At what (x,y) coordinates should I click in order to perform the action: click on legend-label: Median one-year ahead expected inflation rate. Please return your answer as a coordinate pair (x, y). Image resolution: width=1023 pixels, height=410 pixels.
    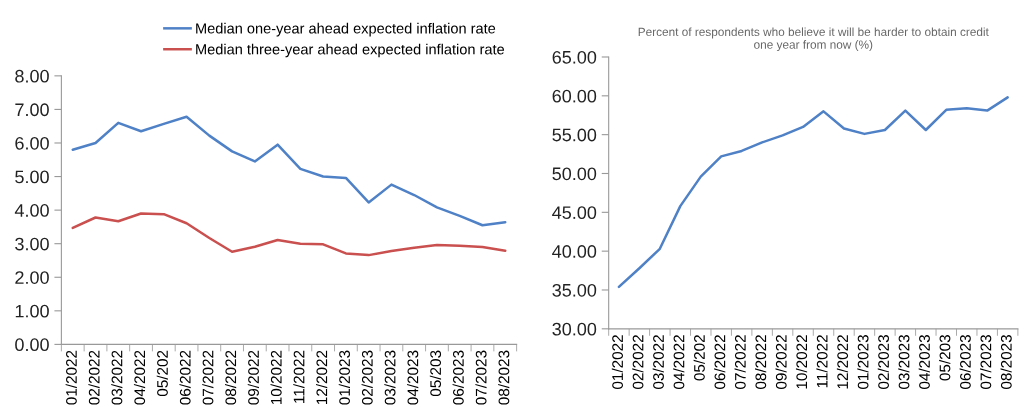
    Looking at the image, I should click on (346, 29).